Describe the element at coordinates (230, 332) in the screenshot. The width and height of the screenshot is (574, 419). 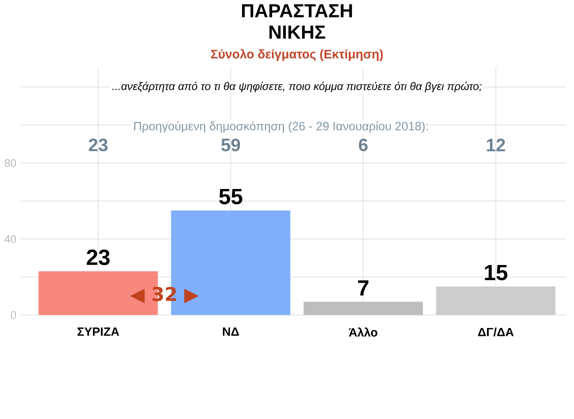
I see `x-tick-label: ΝΔ` at that location.